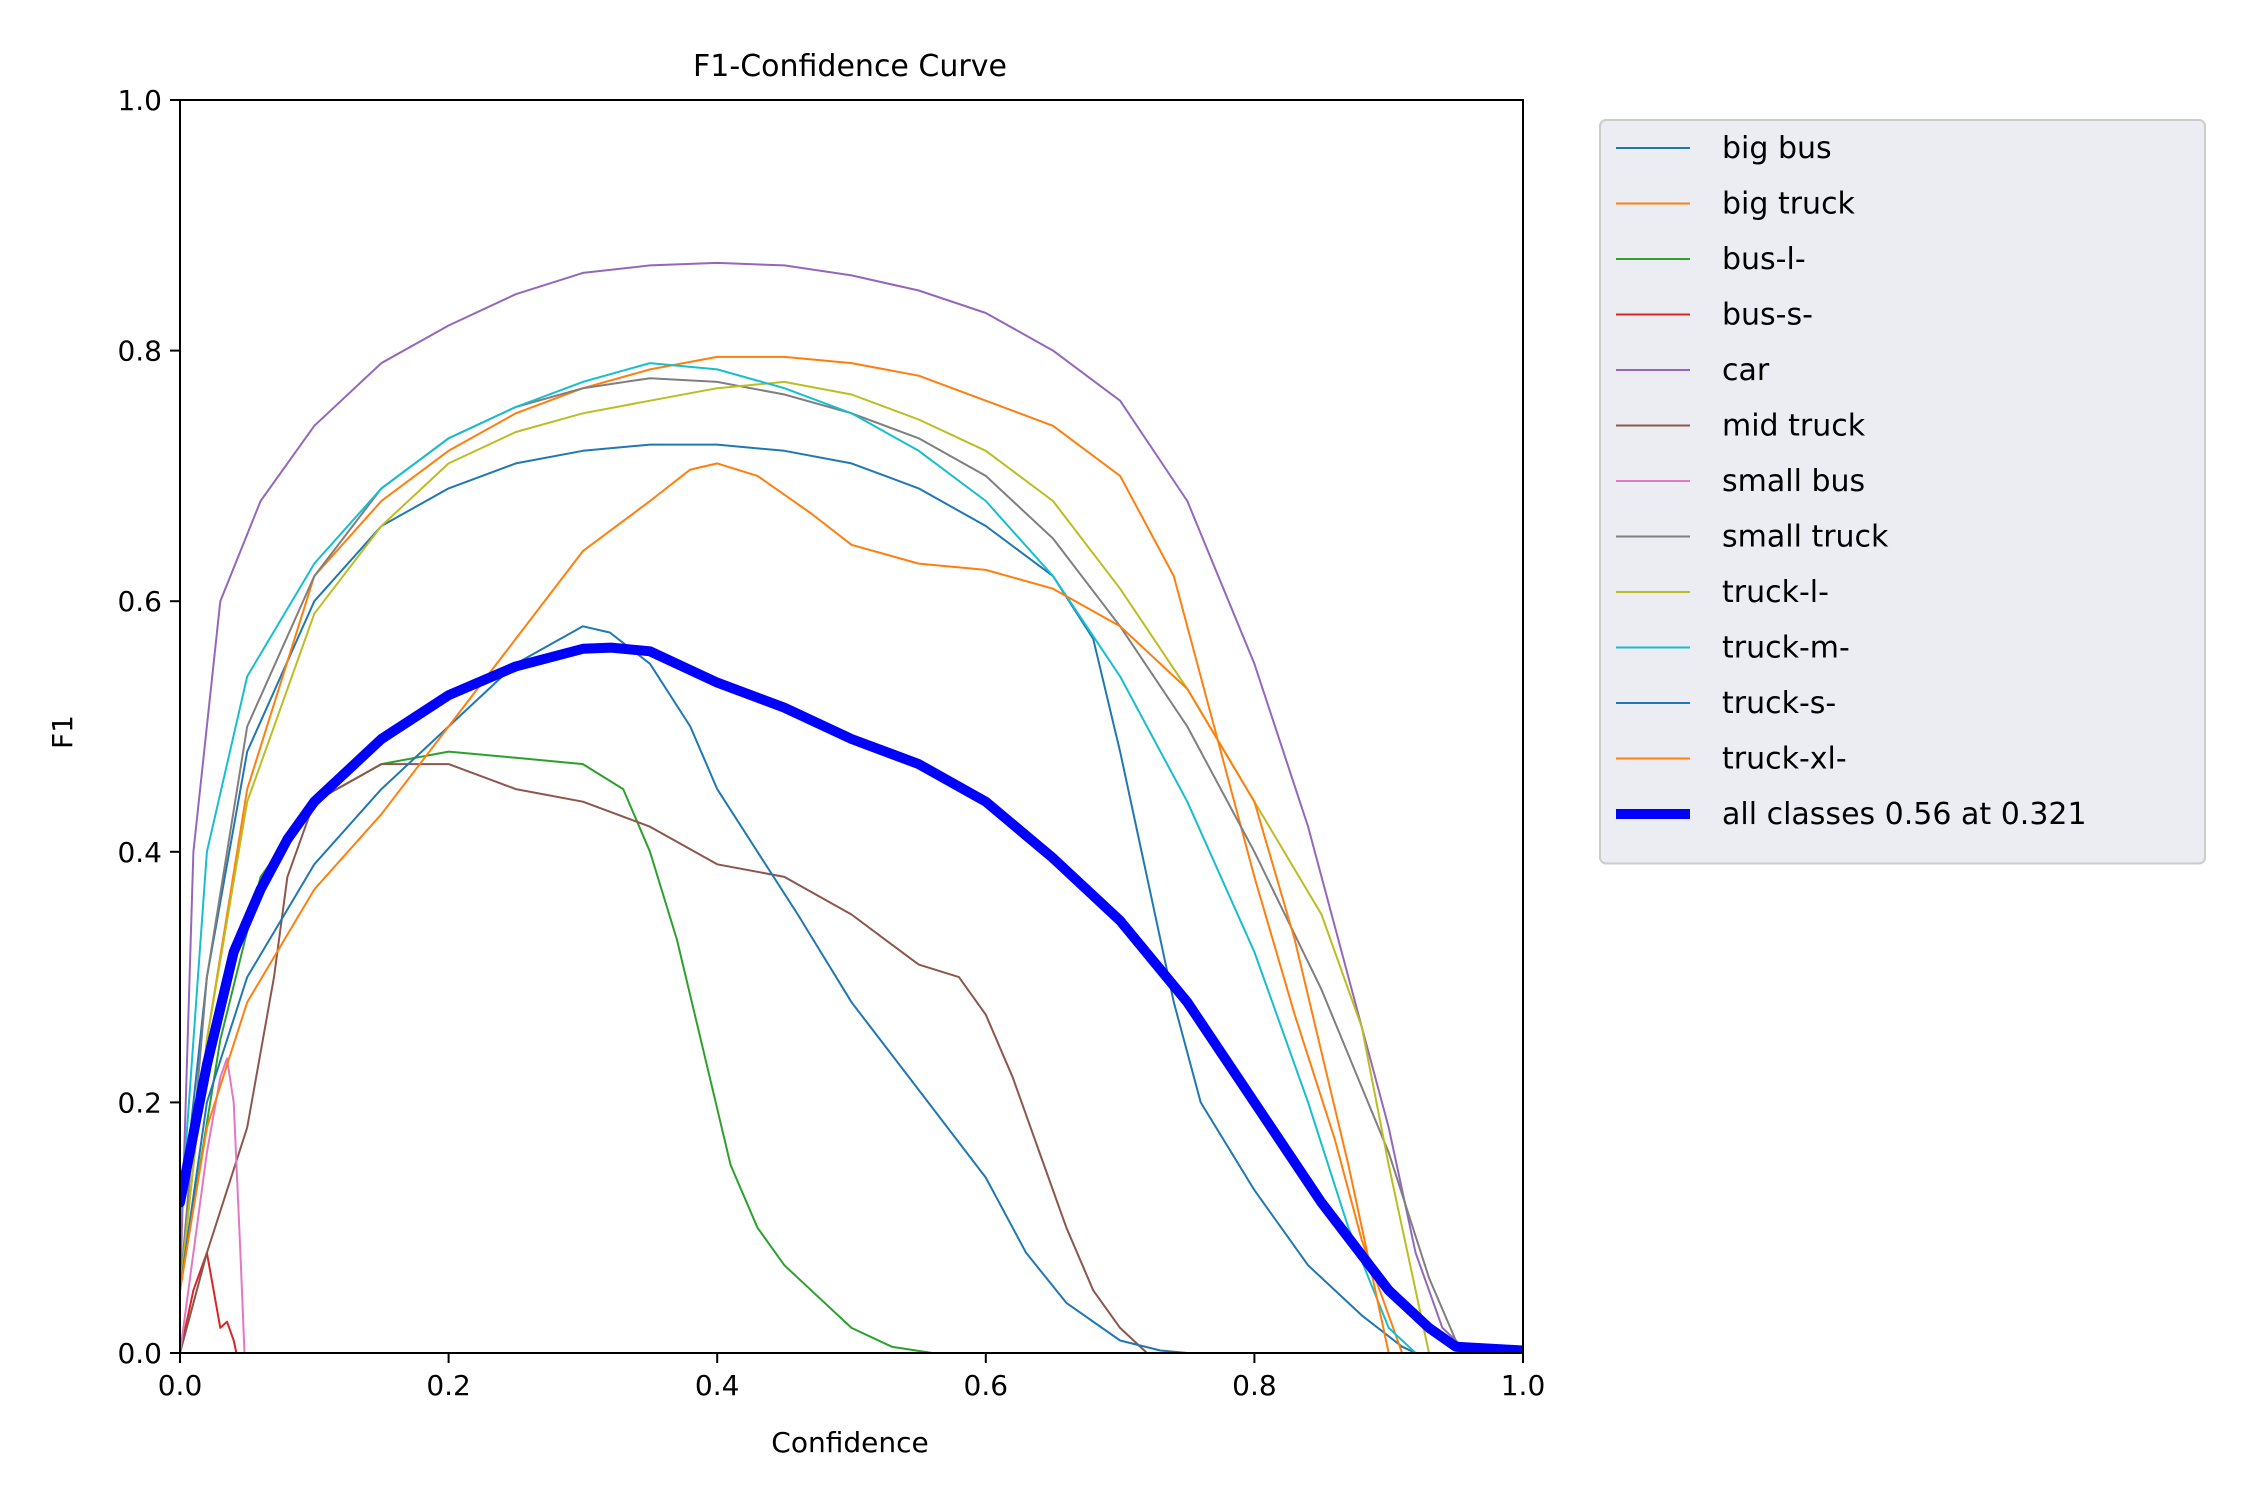  Describe the element at coordinates (1904, 814) in the screenshot. I see `legend-label: all classes 0.56 at 0.321` at that location.